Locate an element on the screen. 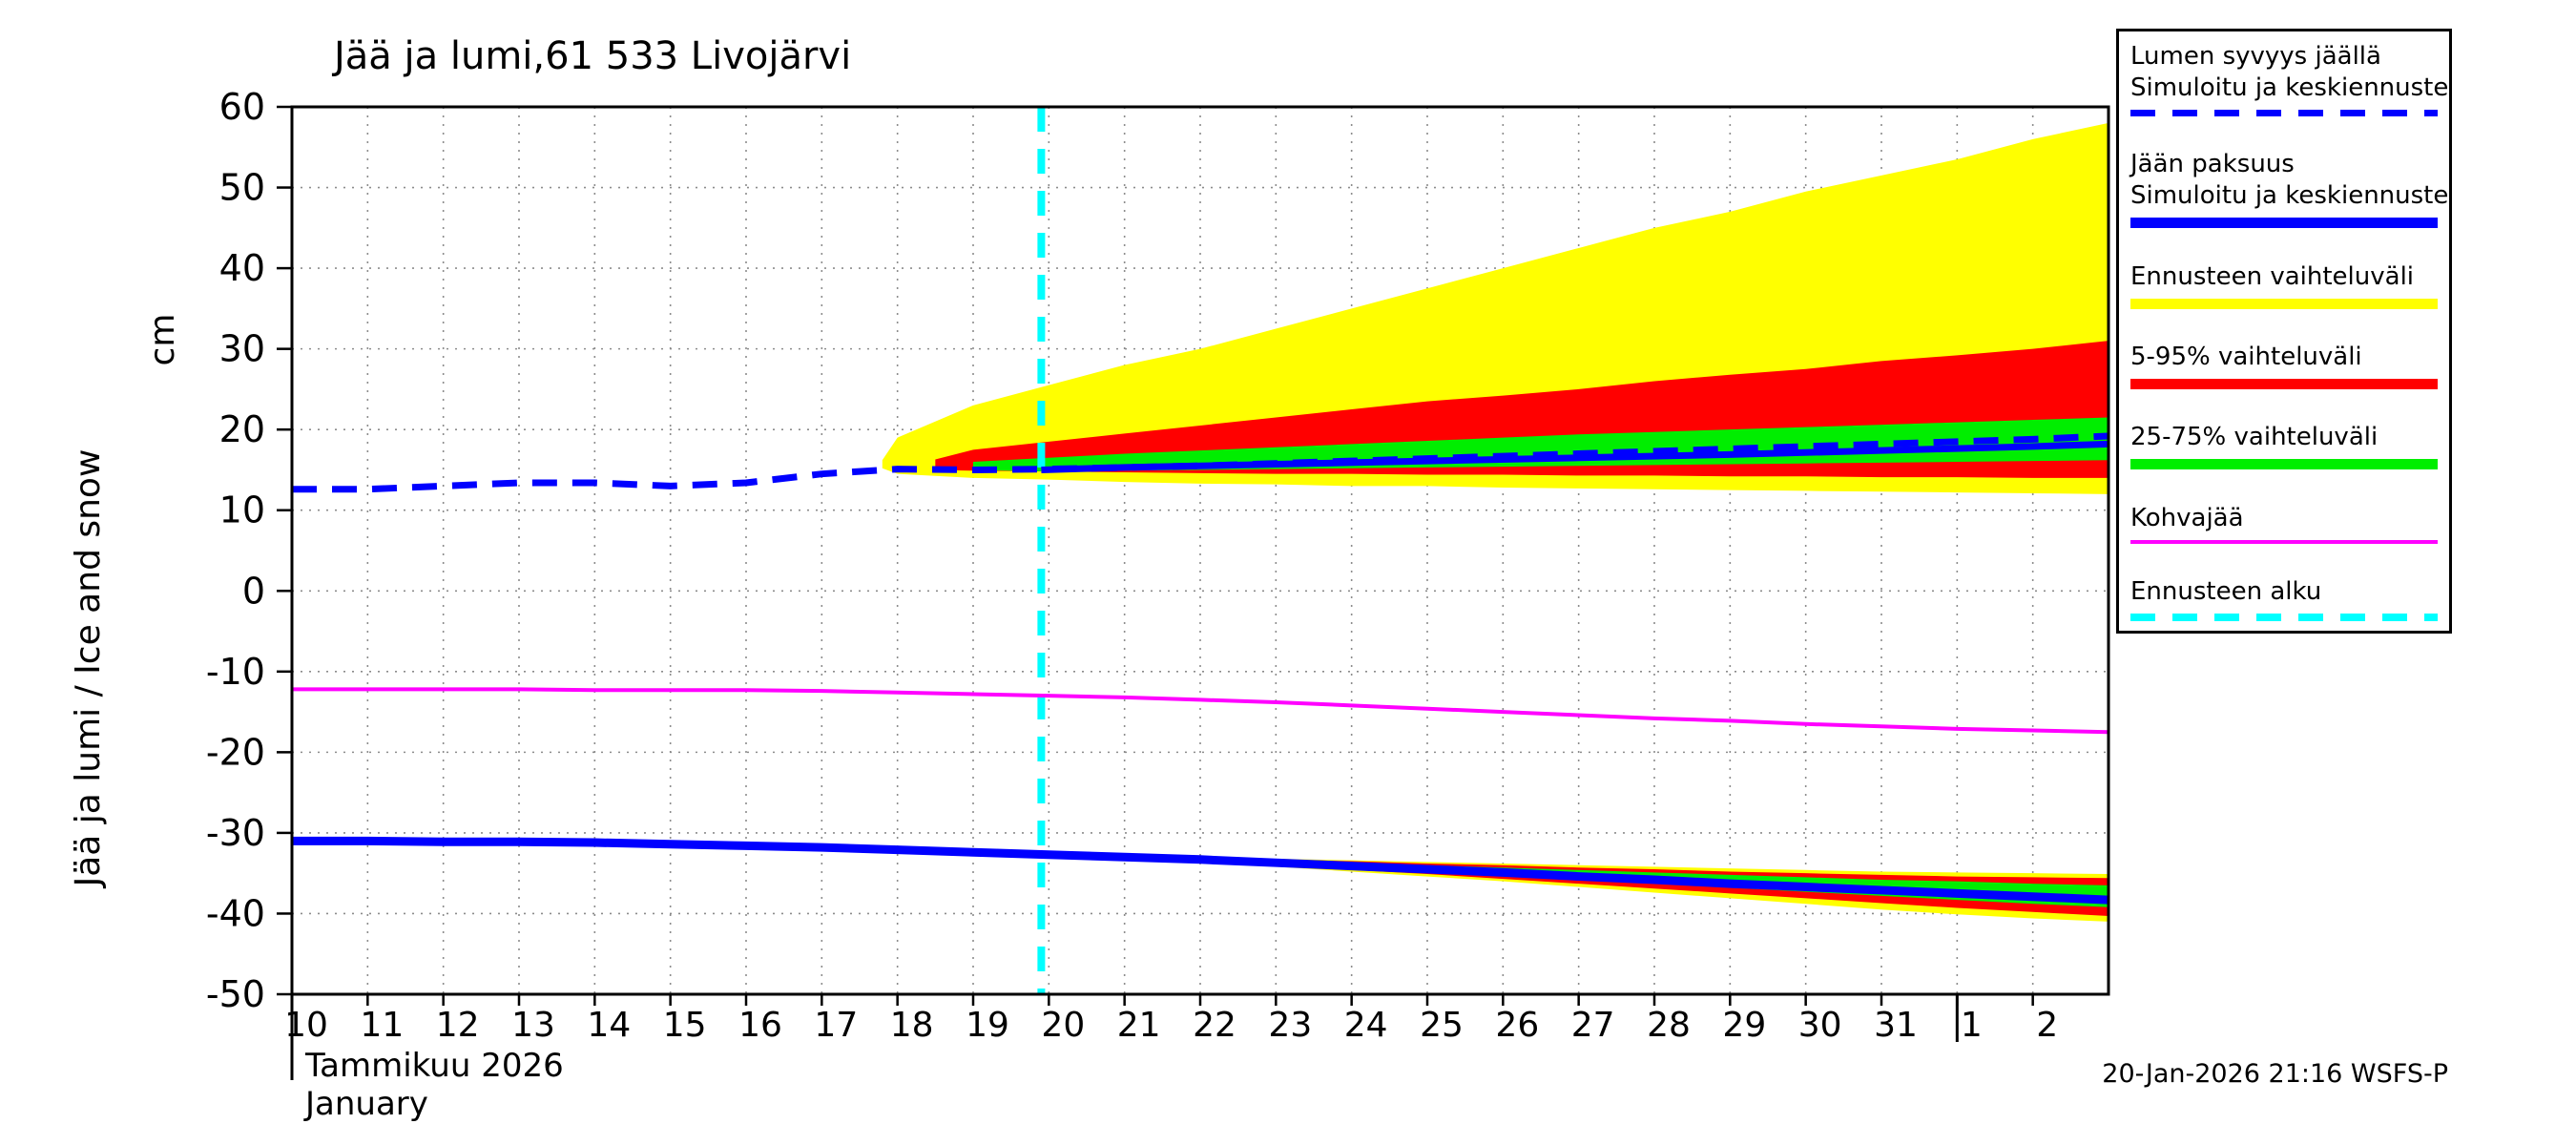  y-tick-label: -10 is located at coordinates (235, 672).